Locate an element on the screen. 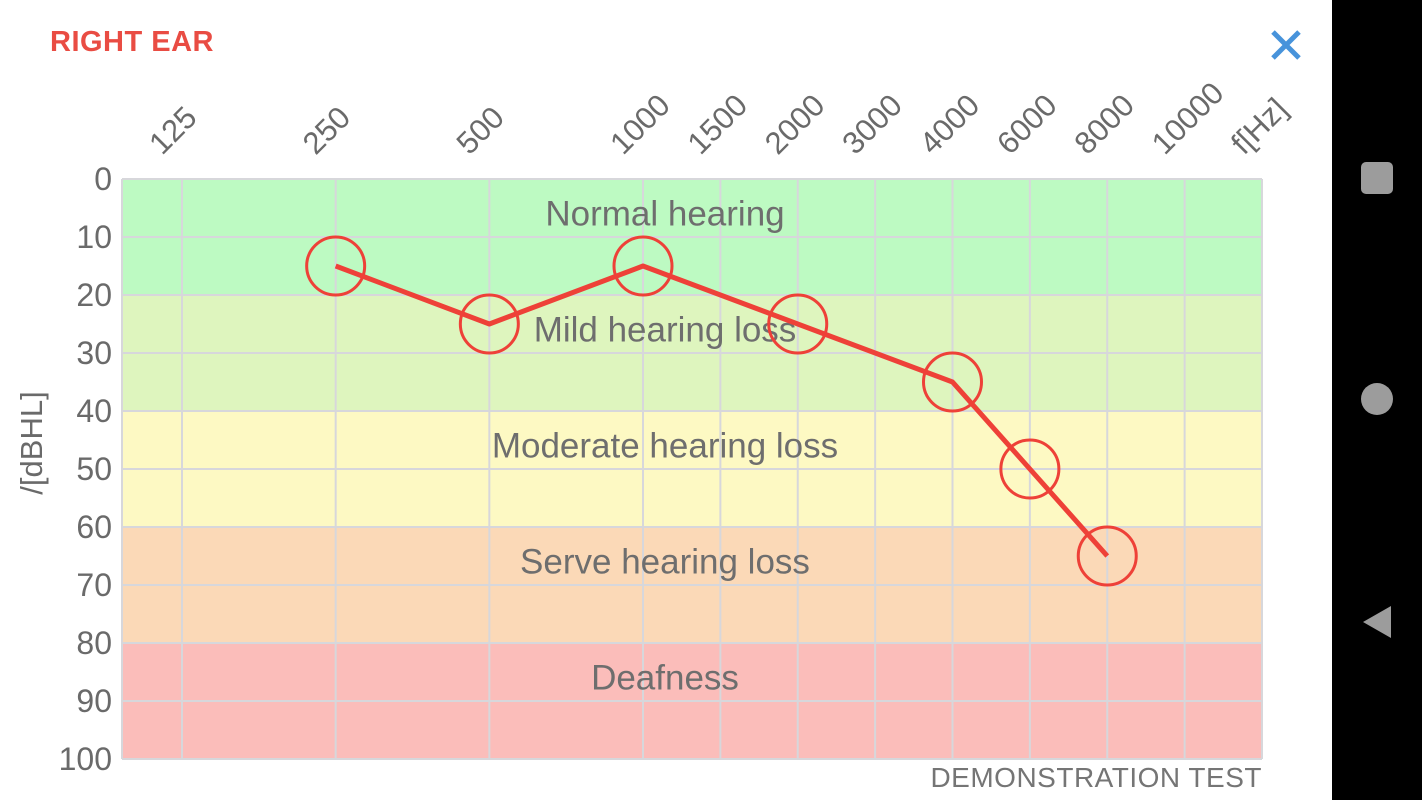  close-icon is located at coordinates (1286, 45).